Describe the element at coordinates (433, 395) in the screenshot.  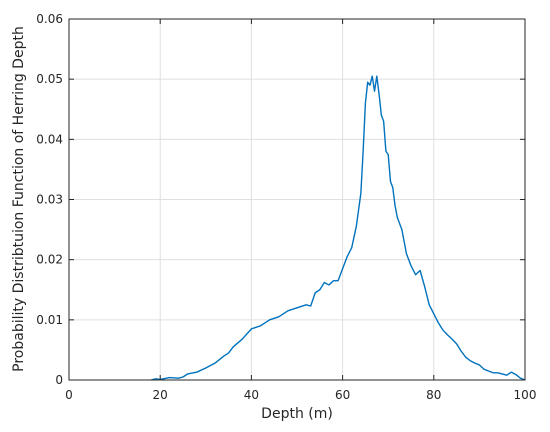
I see `x-tick-label: 80` at that location.